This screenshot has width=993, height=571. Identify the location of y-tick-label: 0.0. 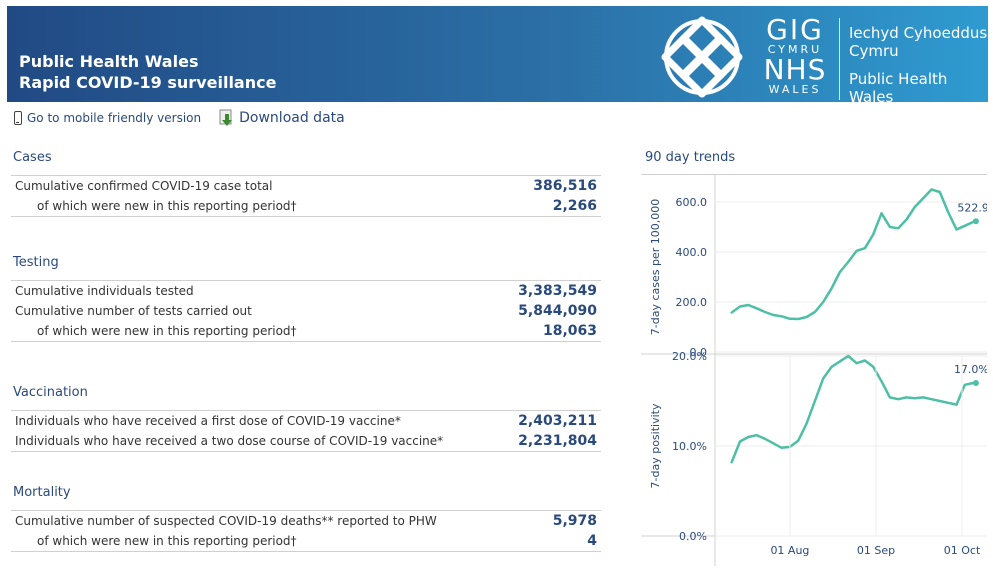
(699, 352).